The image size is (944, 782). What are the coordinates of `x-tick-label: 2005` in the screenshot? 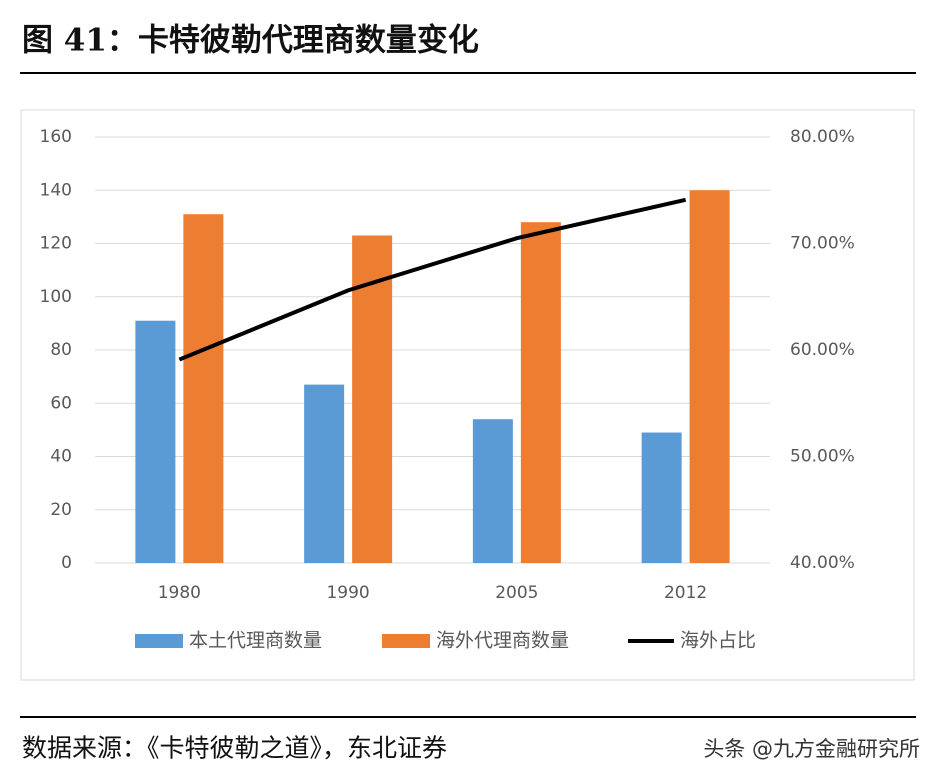 It's located at (516, 593).